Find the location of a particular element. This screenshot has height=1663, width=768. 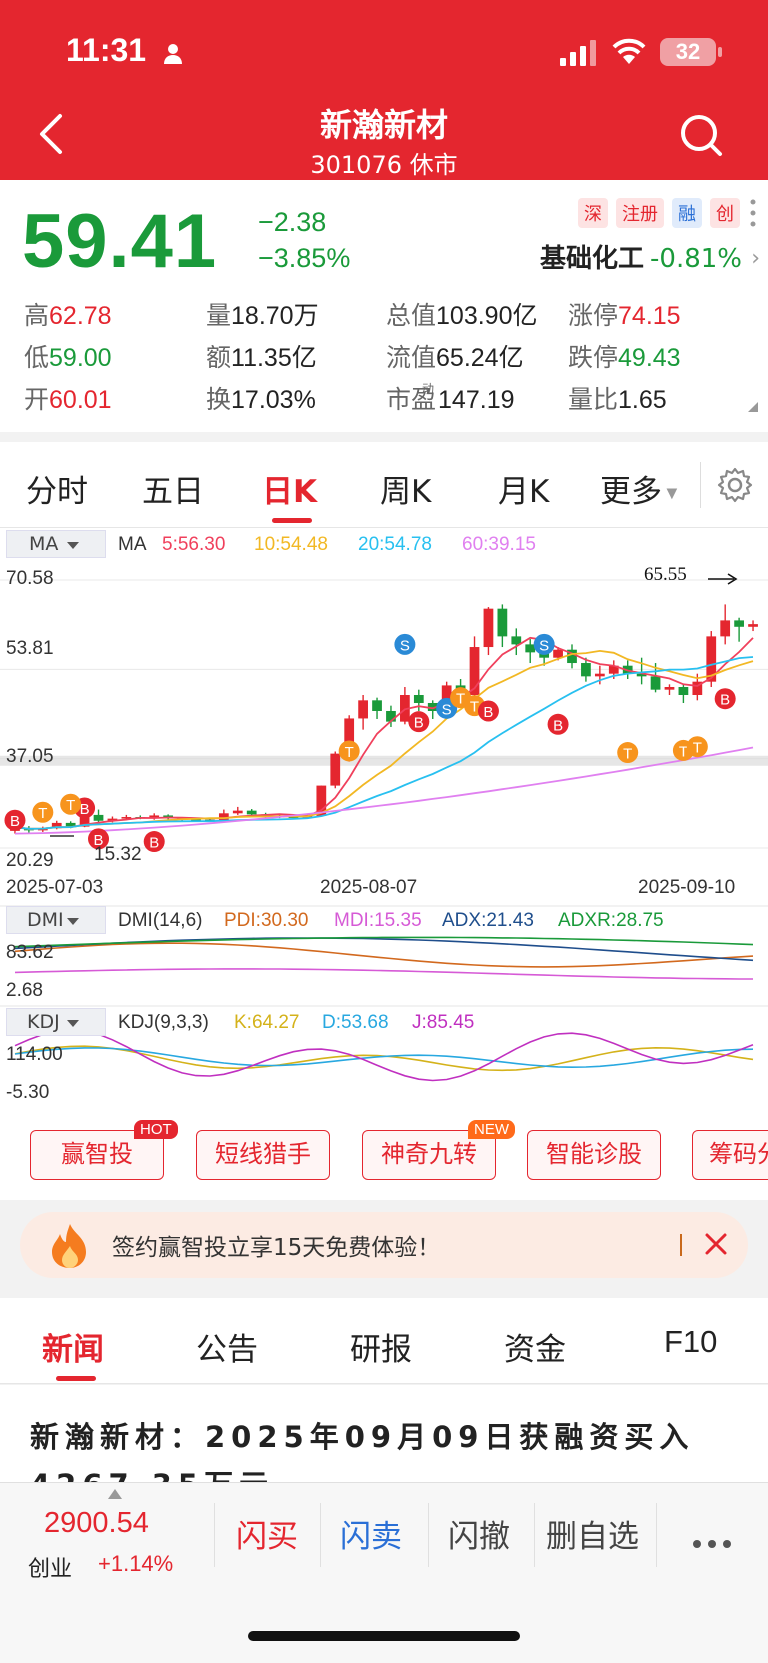

adx-value: ADX:21.43 is located at coordinates (488, 920).